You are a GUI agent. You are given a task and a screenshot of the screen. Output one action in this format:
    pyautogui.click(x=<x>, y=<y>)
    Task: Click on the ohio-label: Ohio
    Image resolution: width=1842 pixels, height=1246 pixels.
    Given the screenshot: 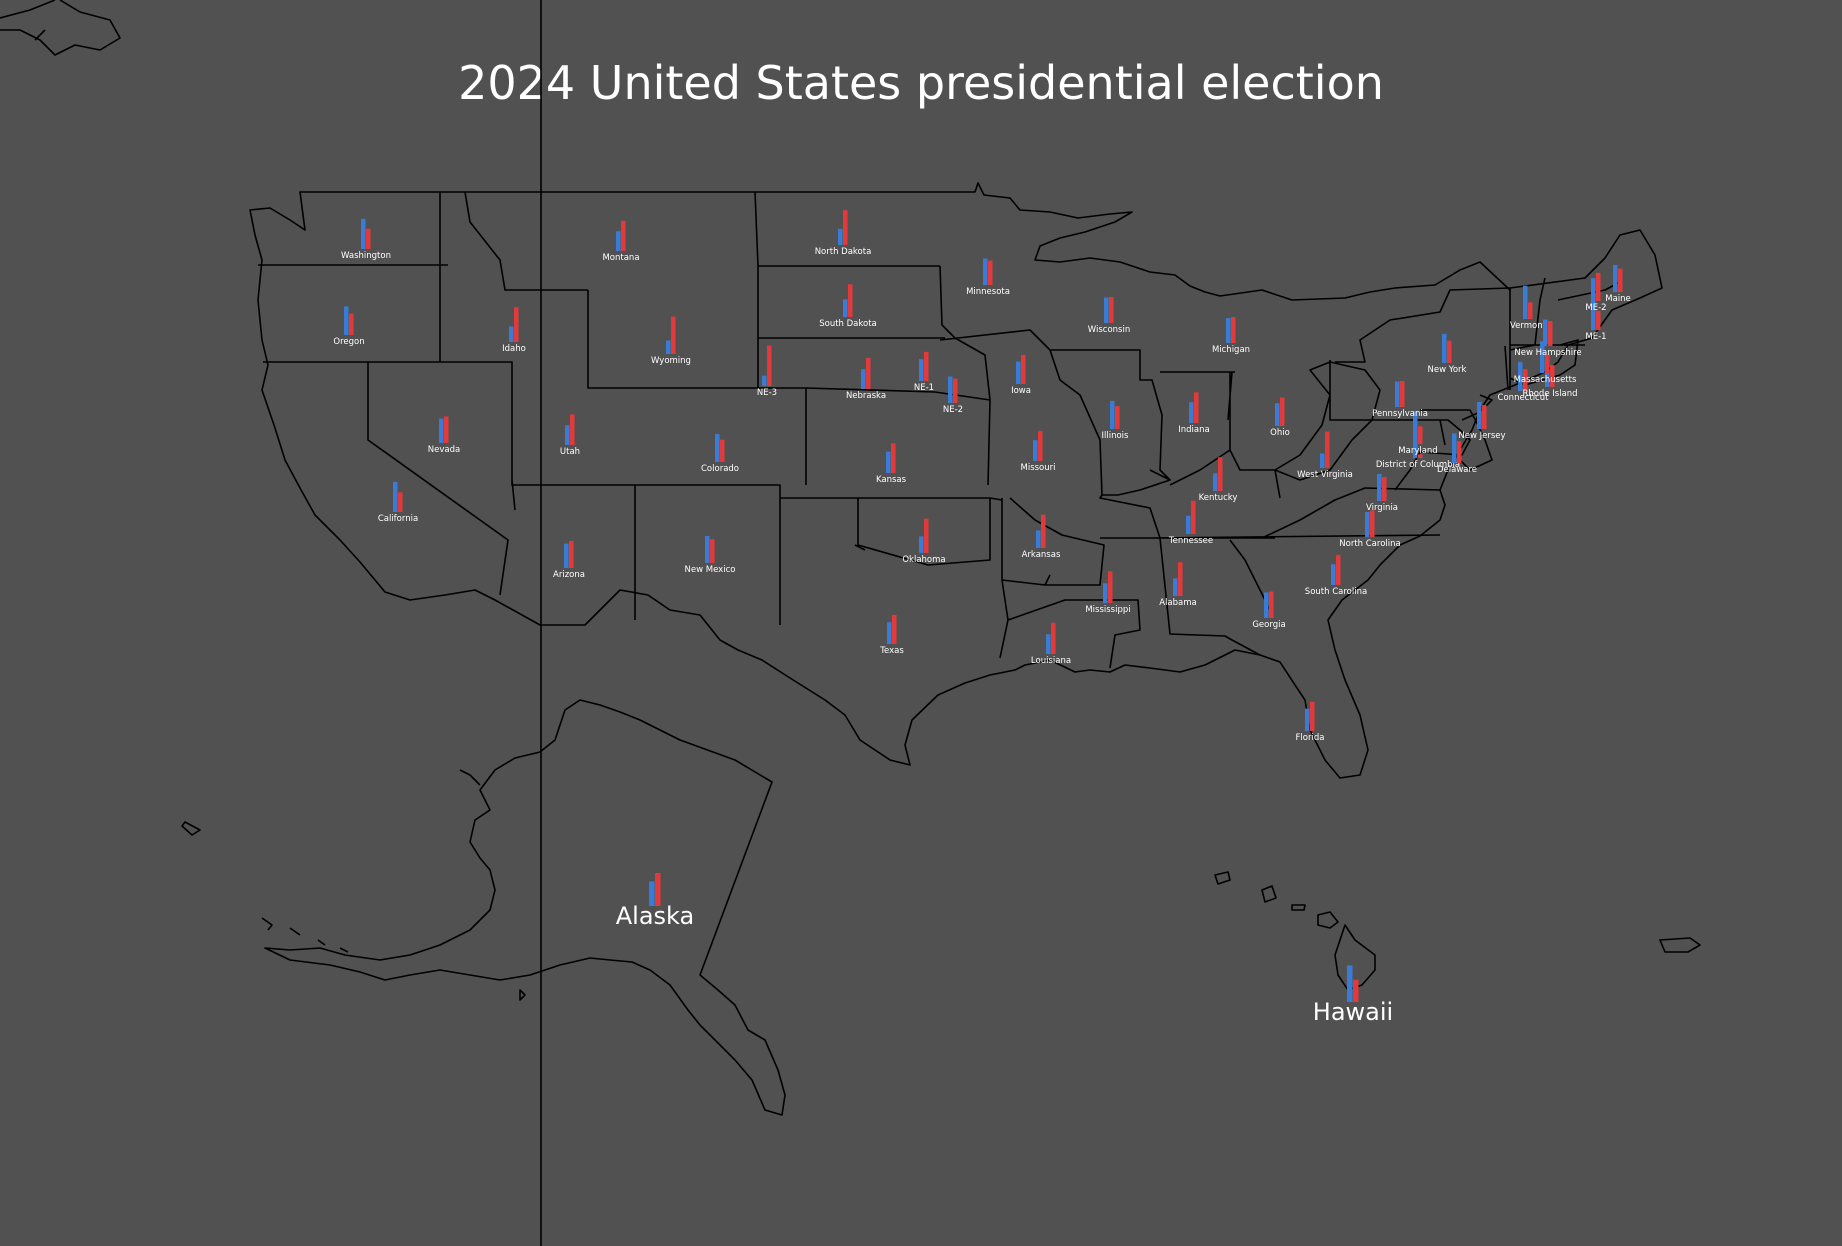 What is the action you would take?
    pyautogui.click(x=1280, y=433)
    